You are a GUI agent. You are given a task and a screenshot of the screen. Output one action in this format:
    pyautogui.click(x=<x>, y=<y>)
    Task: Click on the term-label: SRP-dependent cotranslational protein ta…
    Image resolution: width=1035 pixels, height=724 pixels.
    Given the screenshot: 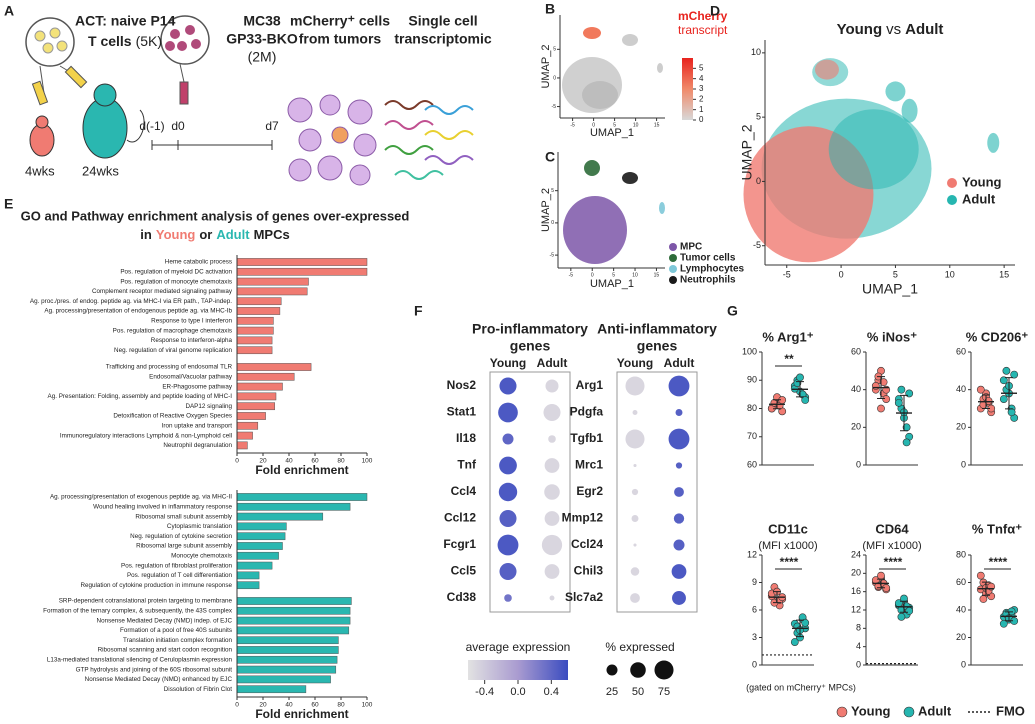 What is the action you would take?
    pyautogui.click(x=146, y=601)
    